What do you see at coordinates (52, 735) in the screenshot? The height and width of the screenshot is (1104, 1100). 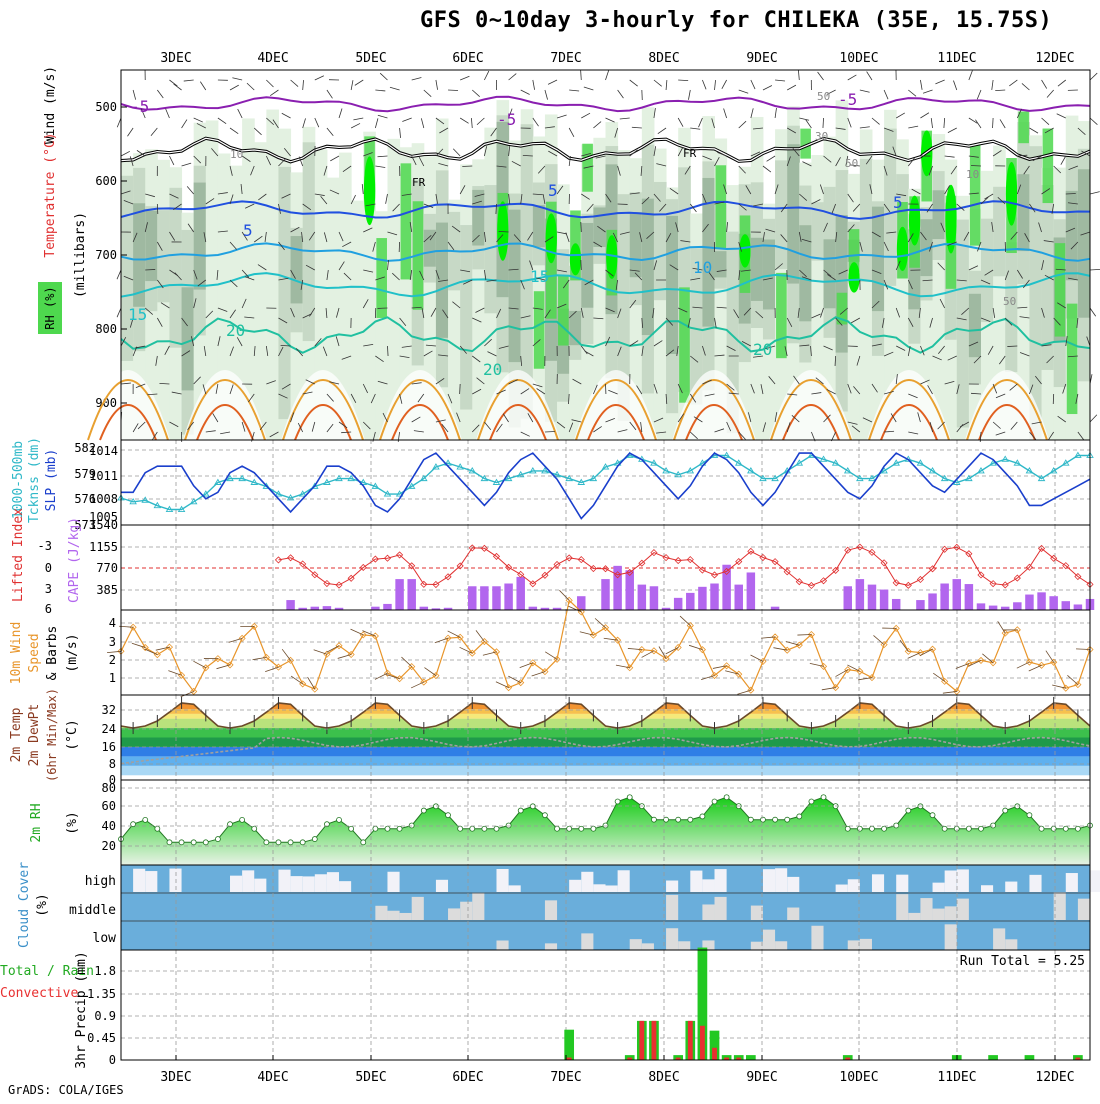 I see `ylabel-minmax: (6hr Min/Max)` at bounding box center [52, 735].